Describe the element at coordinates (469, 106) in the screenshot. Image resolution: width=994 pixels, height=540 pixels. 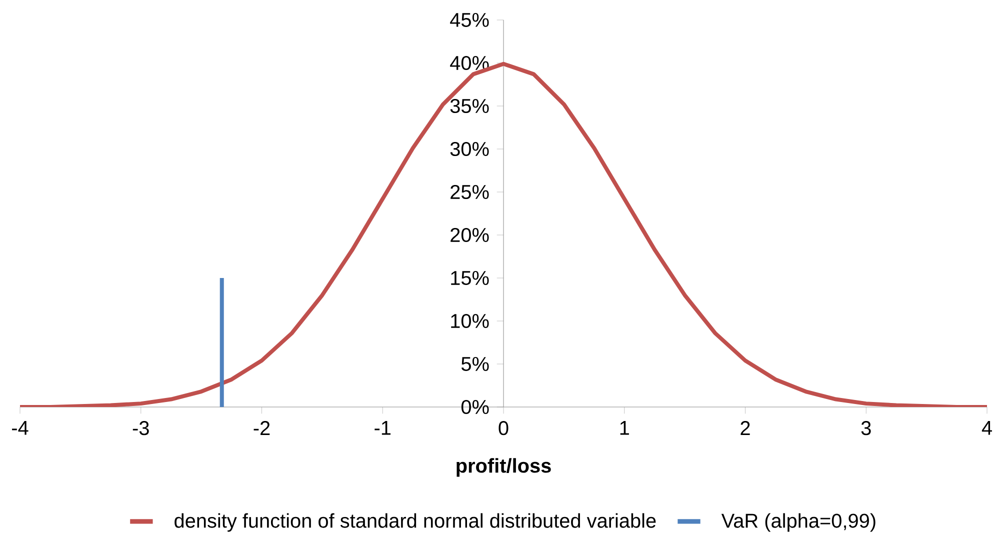
I see `y-tick-label: 35%` at that location.